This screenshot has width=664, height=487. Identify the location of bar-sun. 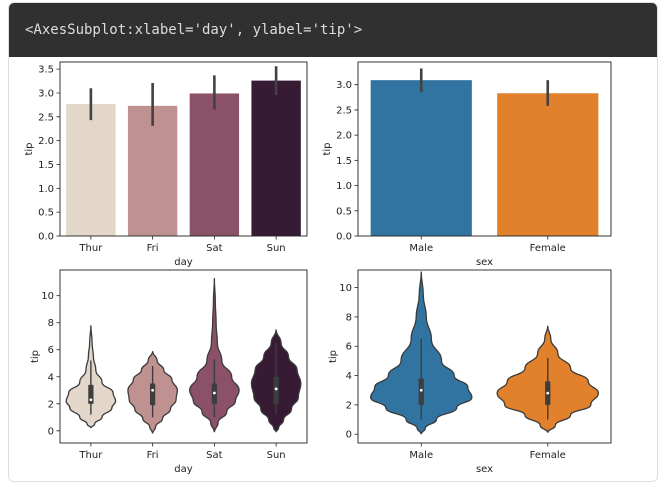
(276, 158).